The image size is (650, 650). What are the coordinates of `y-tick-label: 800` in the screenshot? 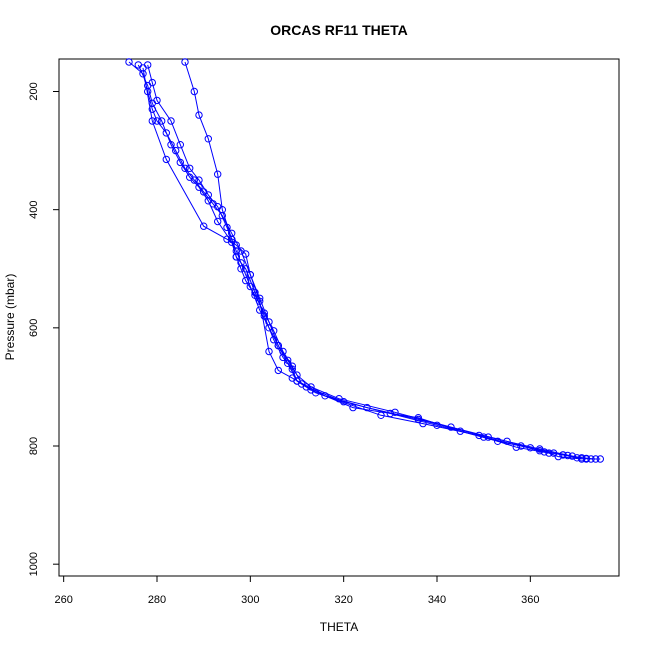 It's located at (34, 446).